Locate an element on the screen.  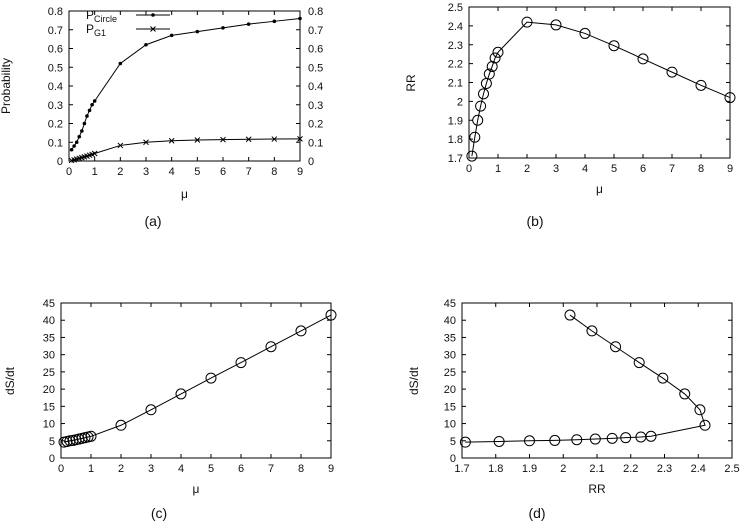
right-y-tick-label: 0.7 is located at coordinates (315, 31).